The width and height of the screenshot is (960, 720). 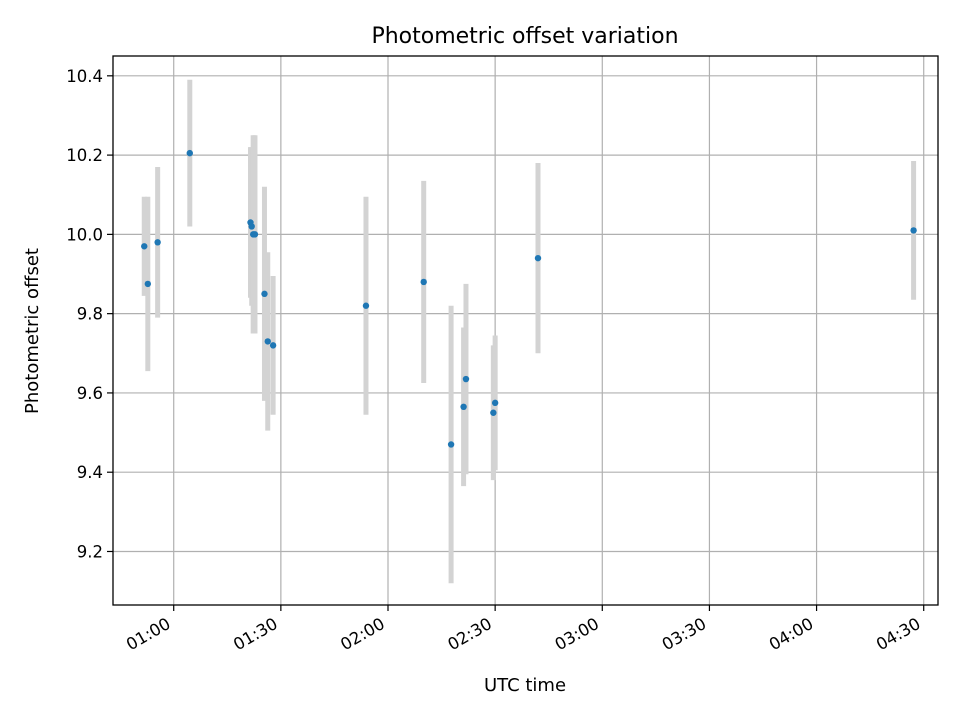 I want to click on chart-title: Photometric offset variation, so click(x=524, y=36).